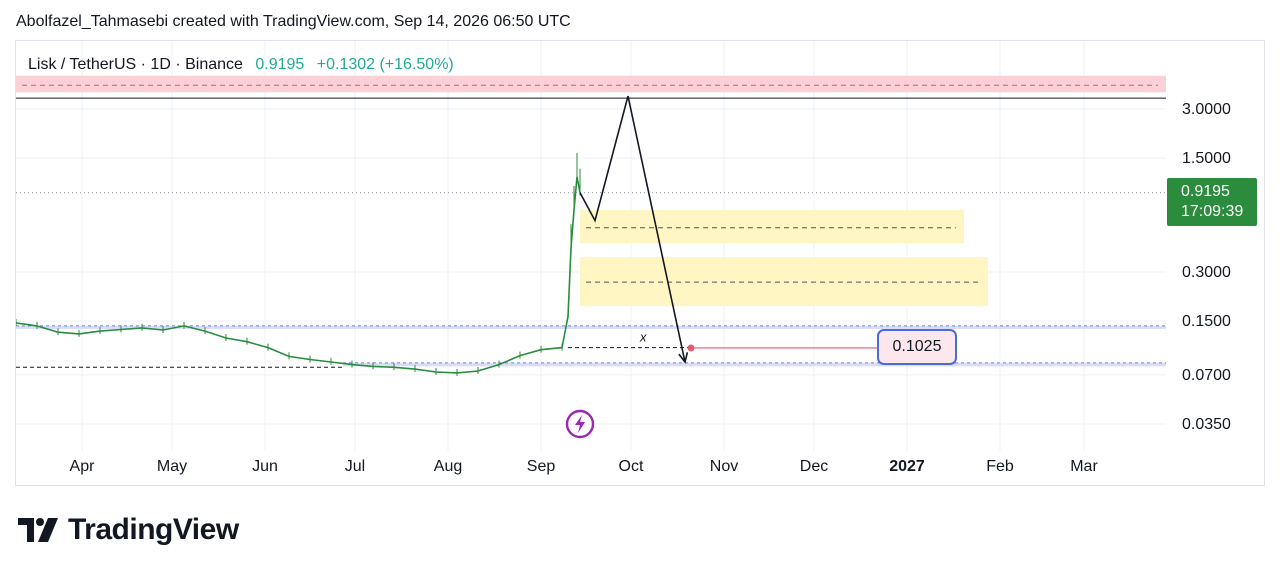  Describe the element at coordinates (280, 64) in the screenshot. I see `last-price-label: 0.9195` at that location.